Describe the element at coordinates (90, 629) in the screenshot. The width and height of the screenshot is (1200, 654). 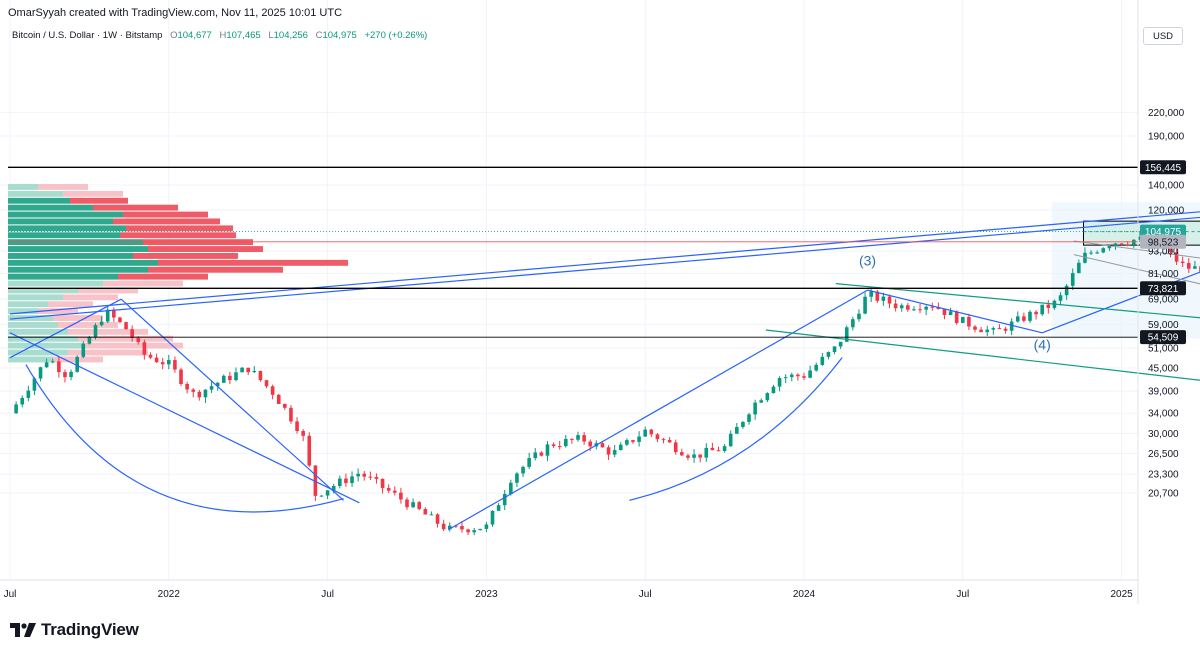
I see `tradingview-wordmark: TradingView` at that location.